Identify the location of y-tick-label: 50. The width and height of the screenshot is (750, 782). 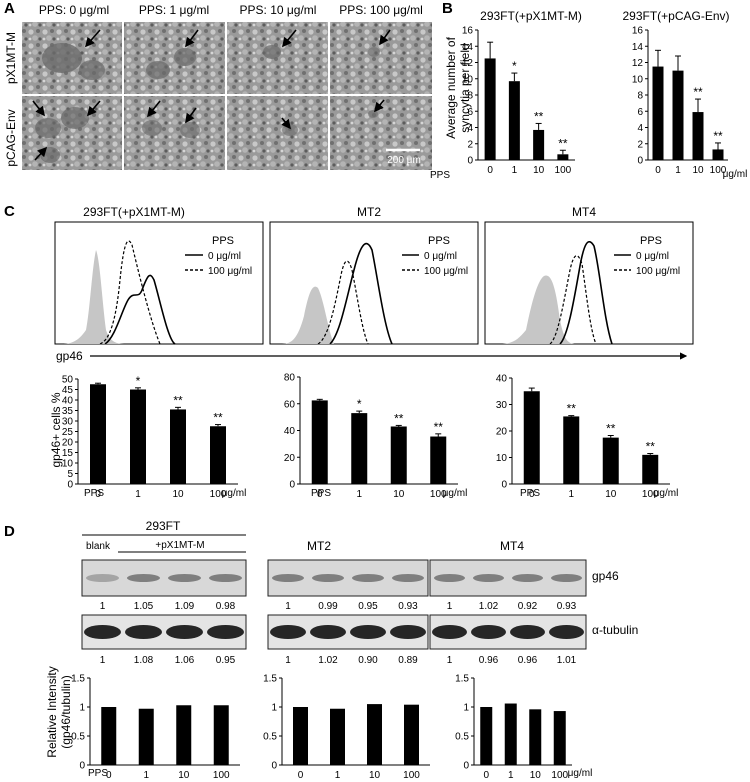
(68, 380).